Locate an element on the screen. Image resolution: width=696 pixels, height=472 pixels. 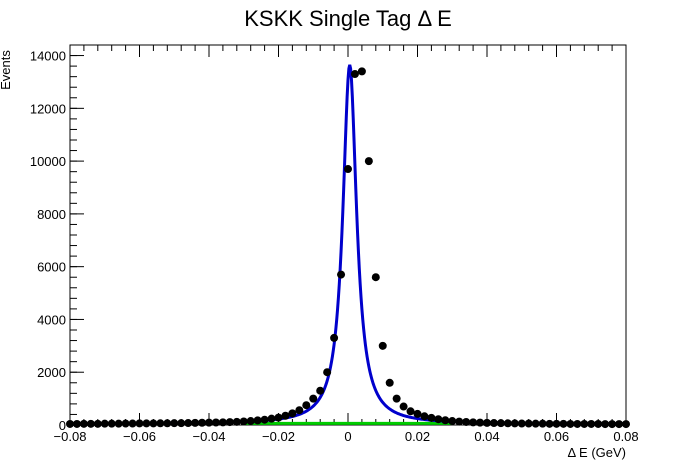
x-tick-label: −0.02 is located at coordinates (278, 436).